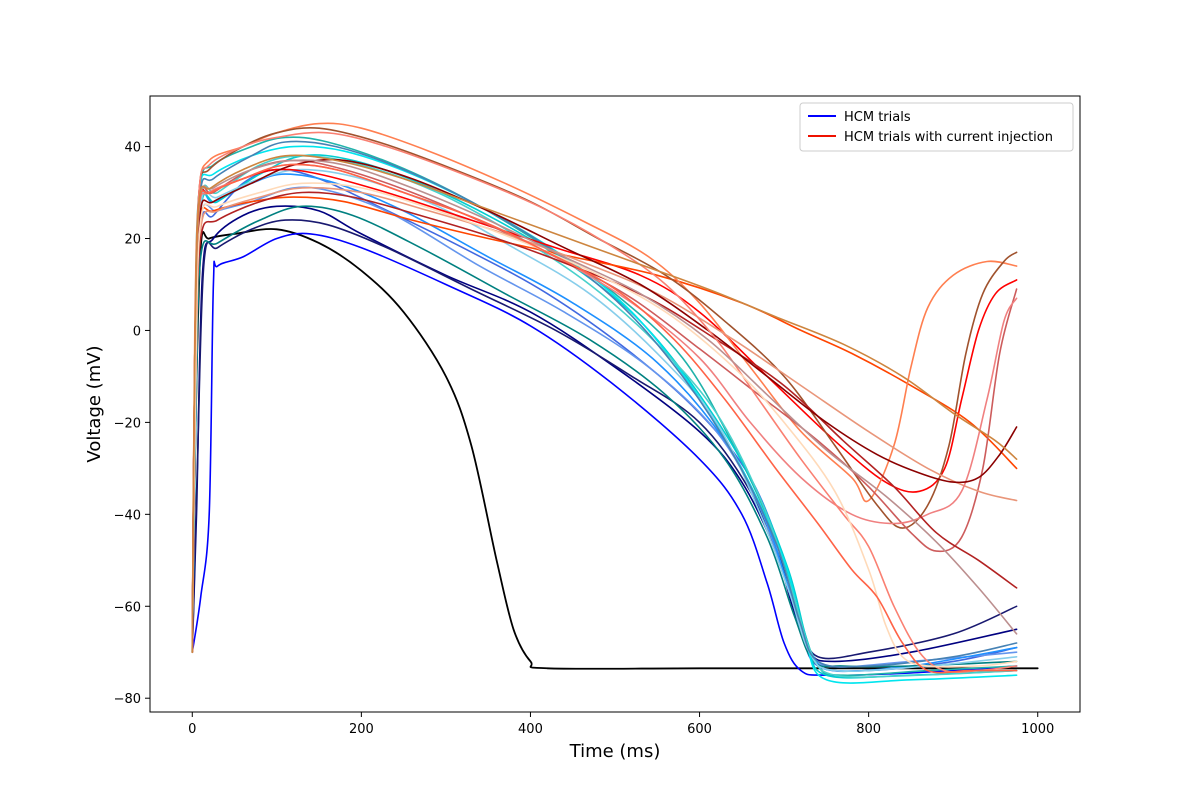  What do you see at coordinates (132, 148) in the screenshot?
I see `y-tick-label: 40` at bounding box center [132, 148].